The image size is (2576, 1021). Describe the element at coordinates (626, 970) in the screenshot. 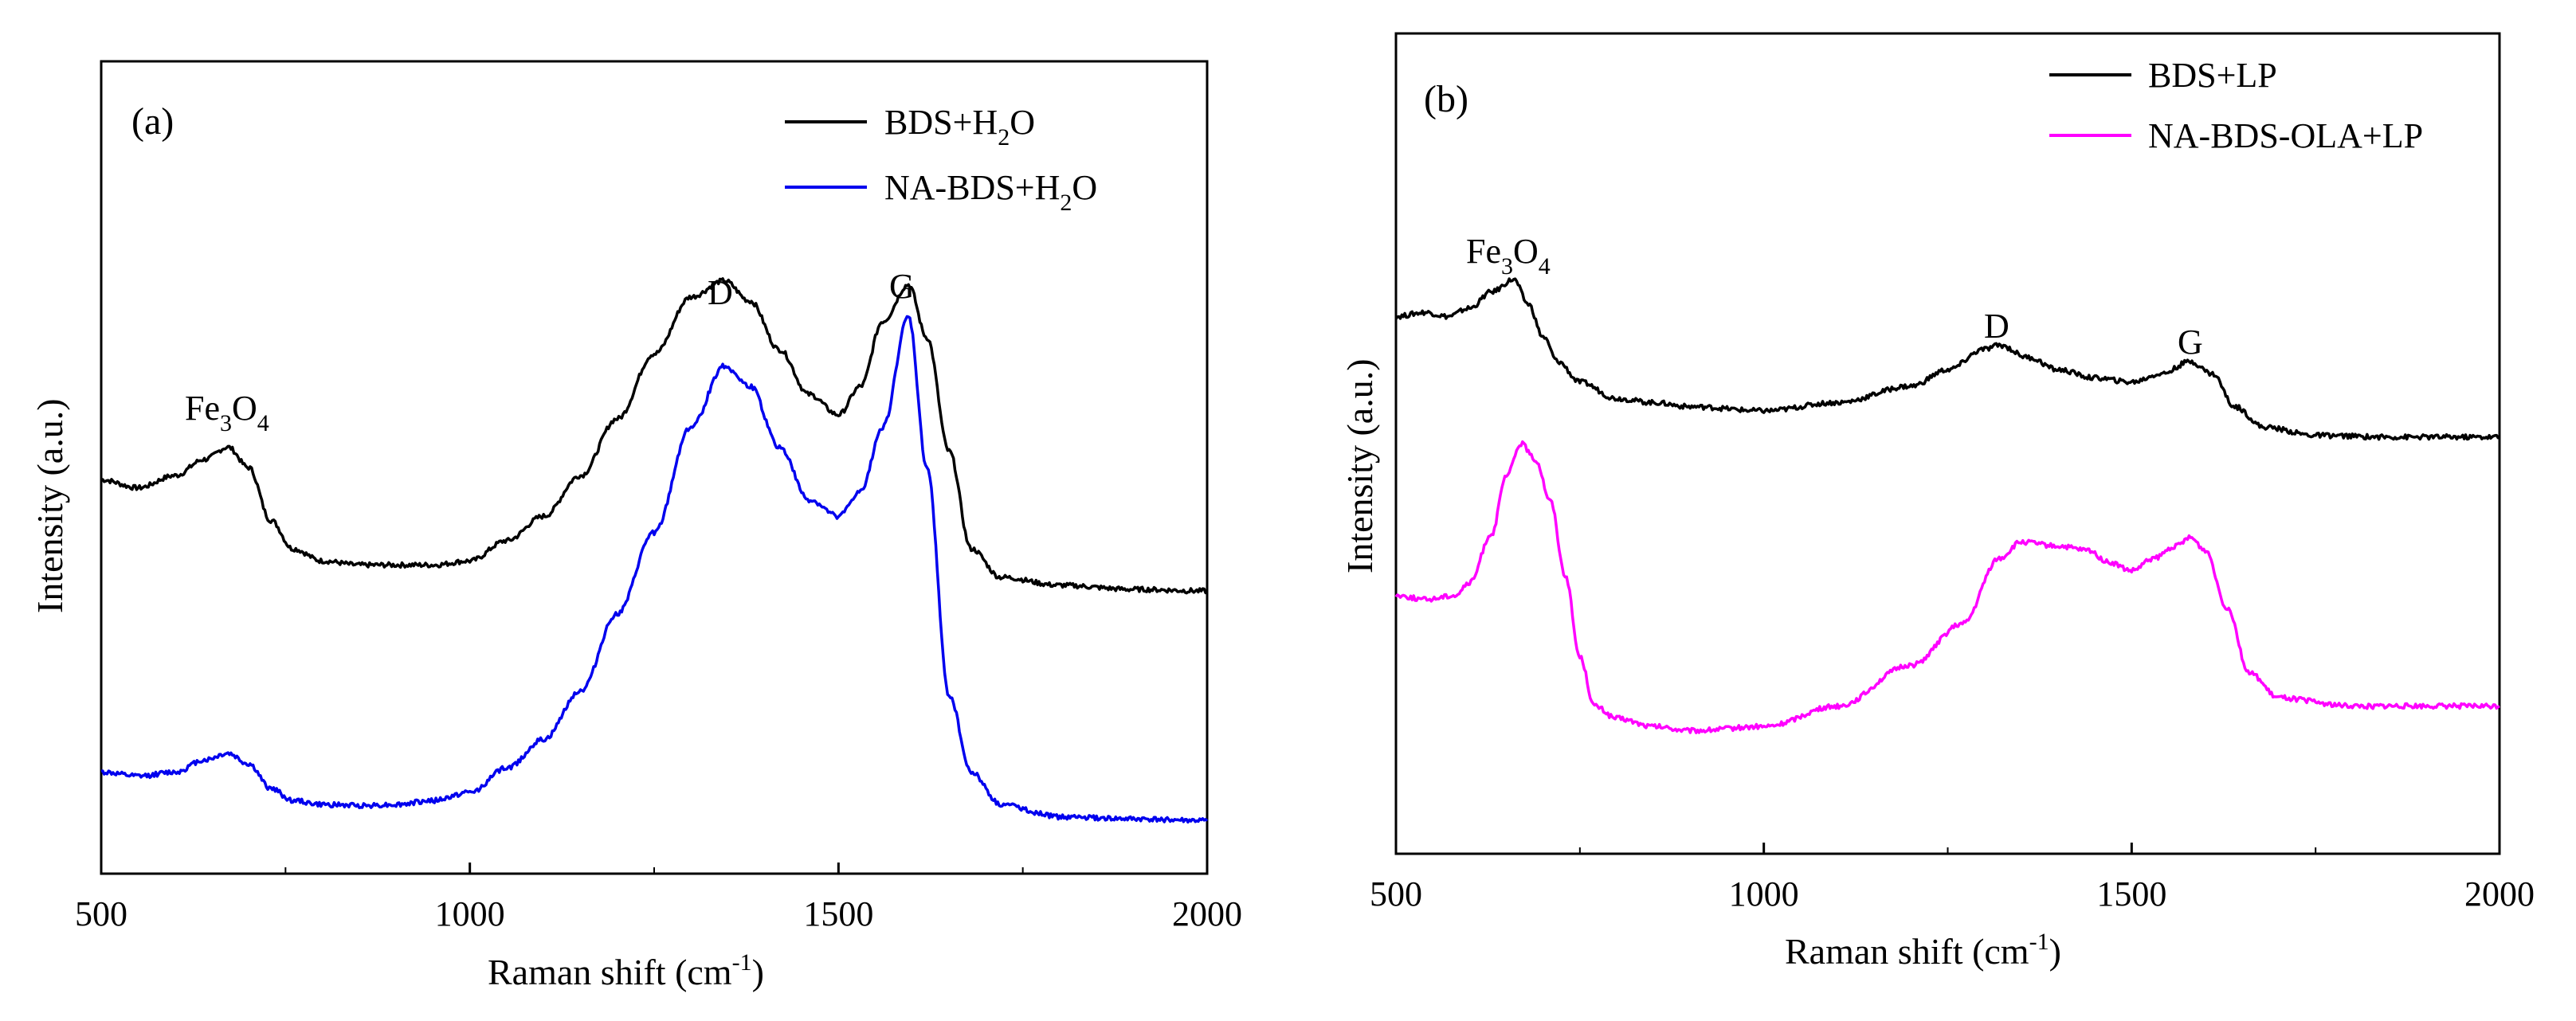

I see `panel-a-x-axis-title: Raman shift (cm-1)` at that location.